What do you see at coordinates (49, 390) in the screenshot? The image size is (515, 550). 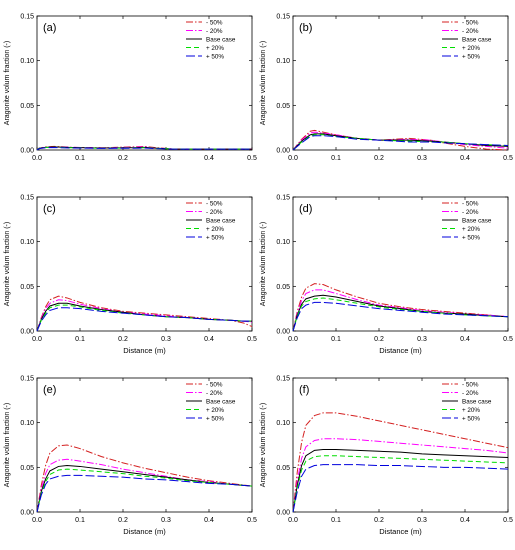 I see `panel-label: (e)` at bounding box center [49, 390].